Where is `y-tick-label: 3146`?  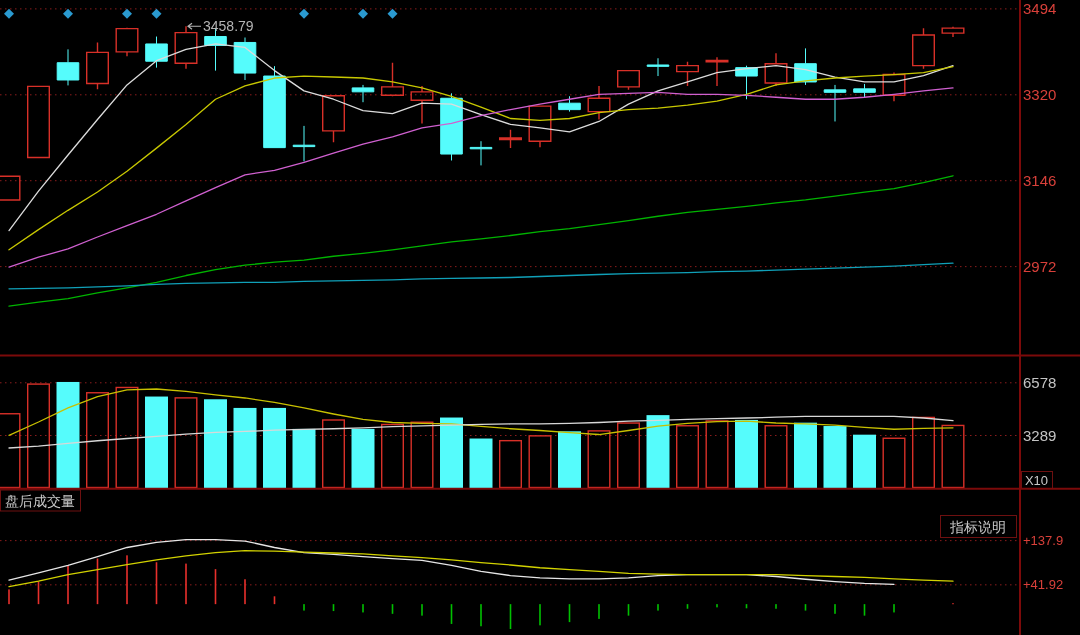
y-tick-label: 3146 is located at coordinates (1040, 181).